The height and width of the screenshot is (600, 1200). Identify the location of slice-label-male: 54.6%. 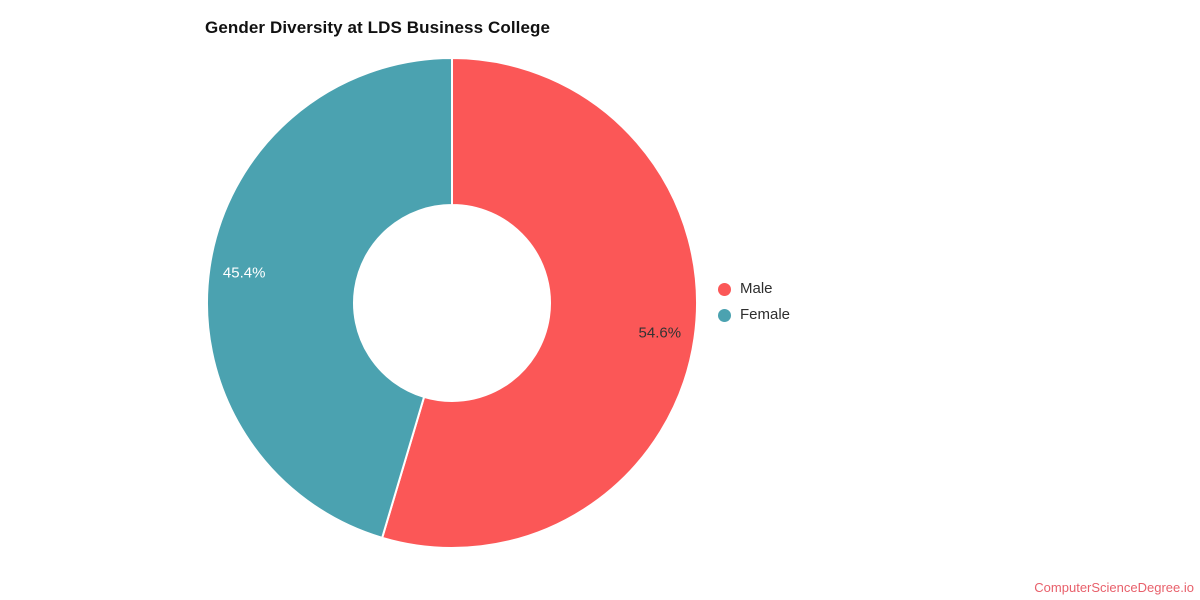
(660, 333).